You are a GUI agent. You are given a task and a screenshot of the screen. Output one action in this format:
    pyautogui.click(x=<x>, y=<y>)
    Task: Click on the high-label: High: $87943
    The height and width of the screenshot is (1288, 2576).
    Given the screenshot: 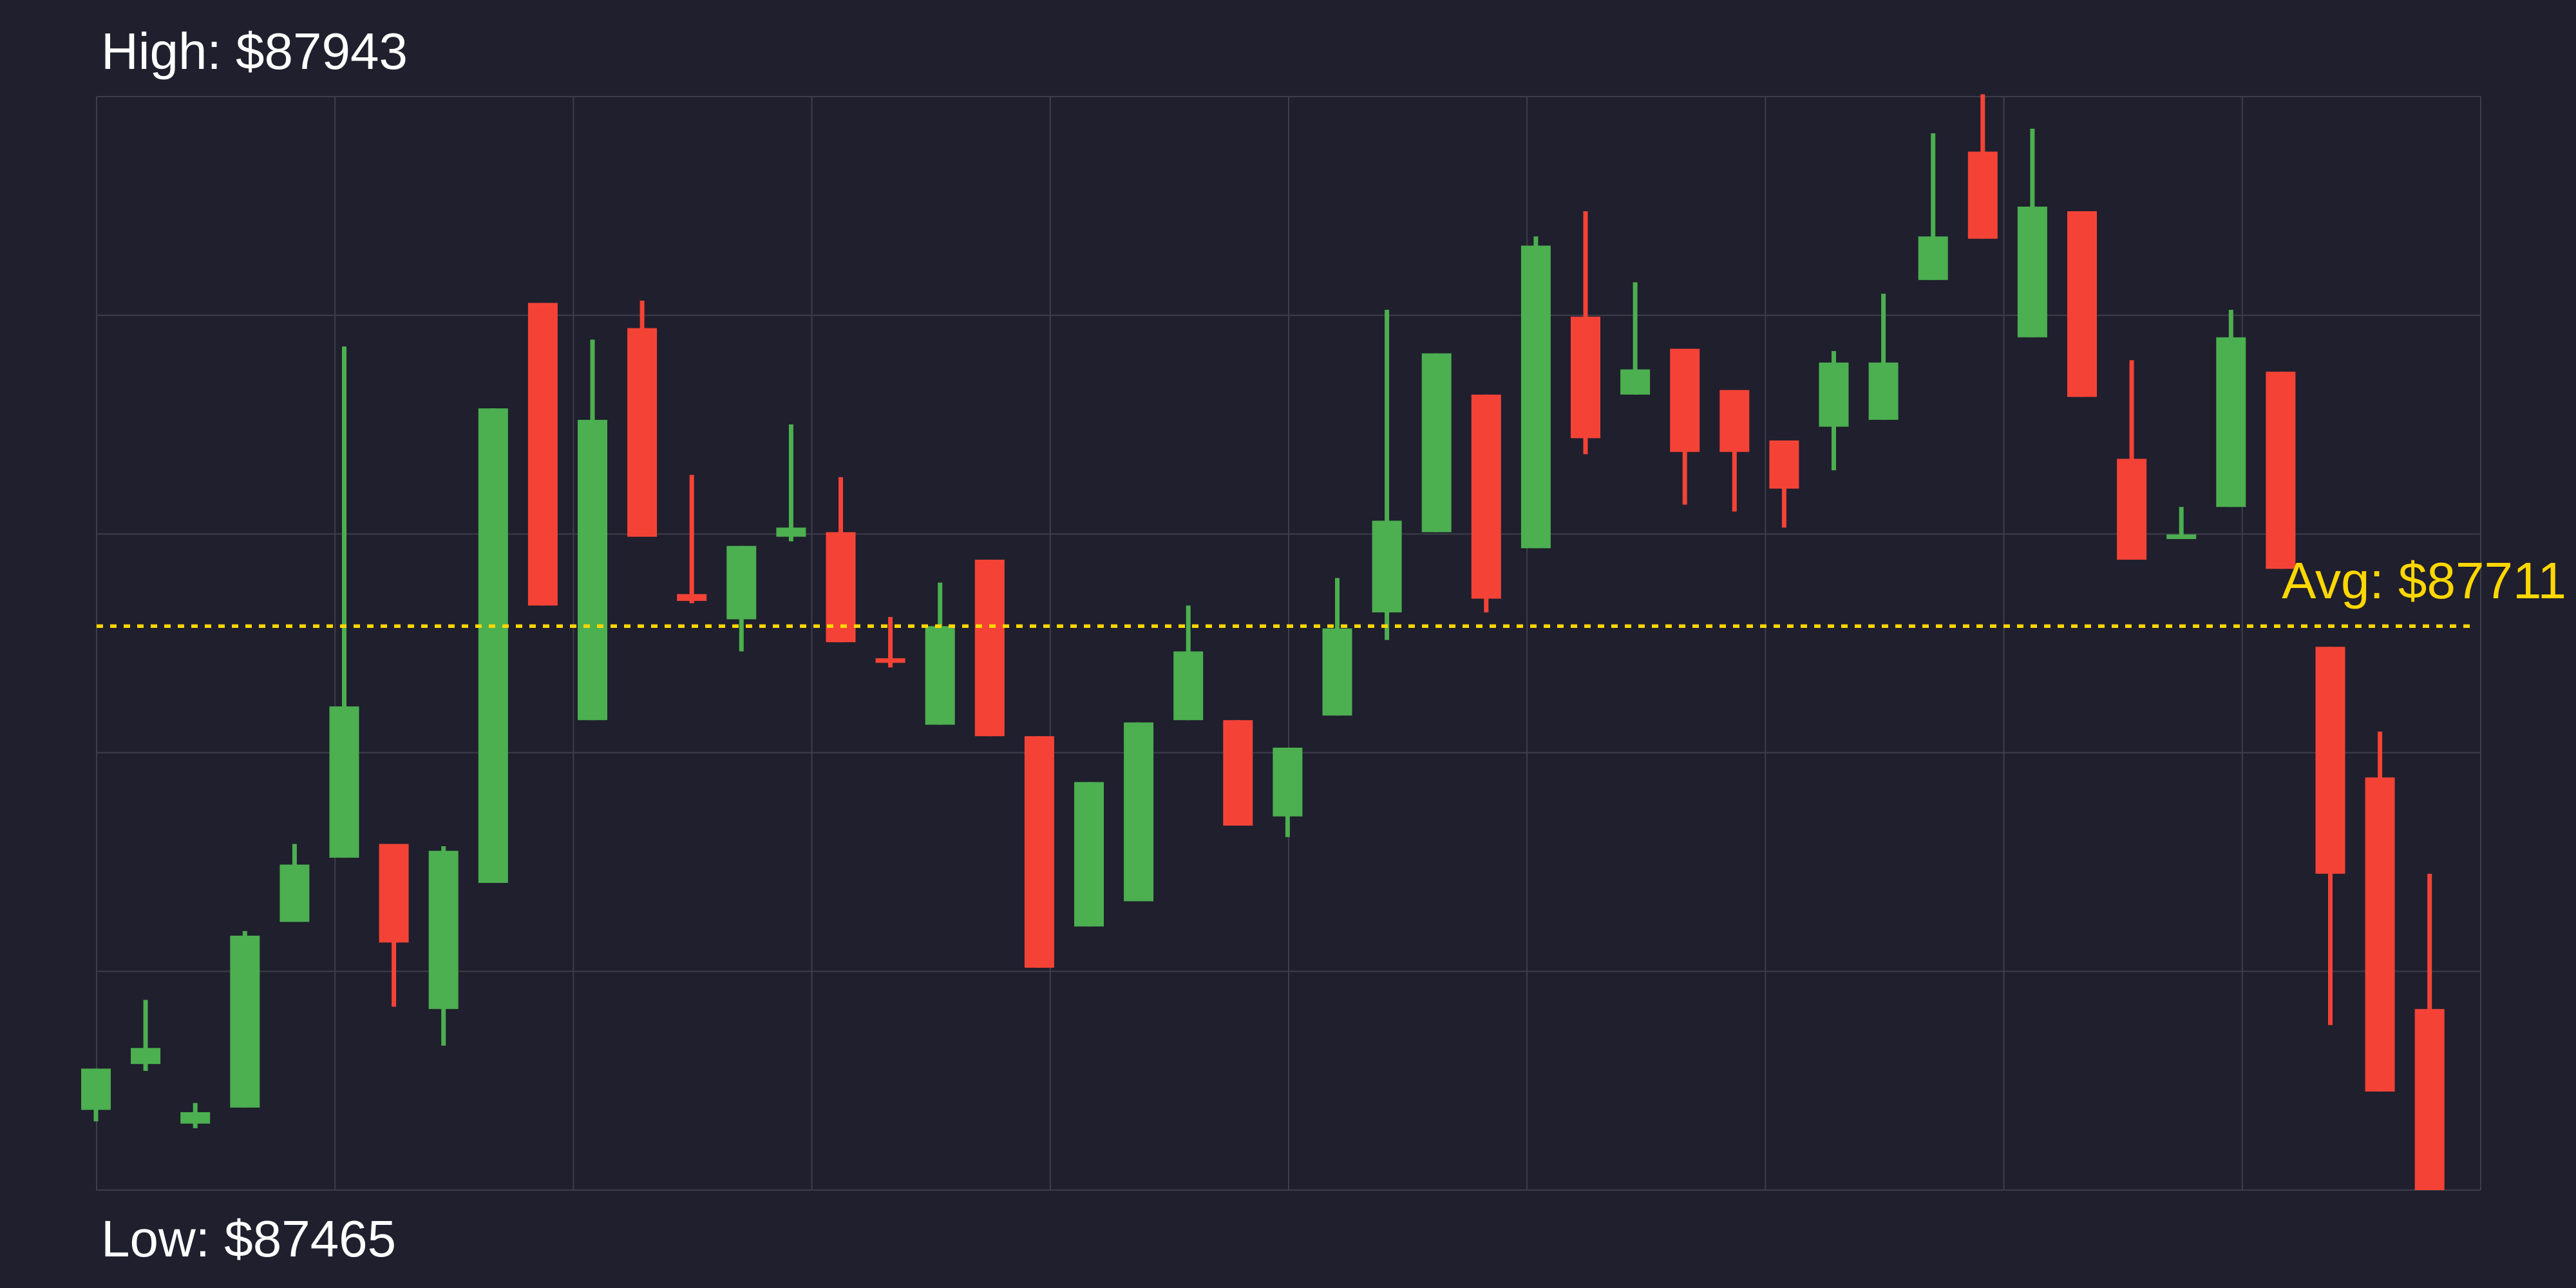 What is the action you would take?
    pyautogui.click(x=255, y=52)
    